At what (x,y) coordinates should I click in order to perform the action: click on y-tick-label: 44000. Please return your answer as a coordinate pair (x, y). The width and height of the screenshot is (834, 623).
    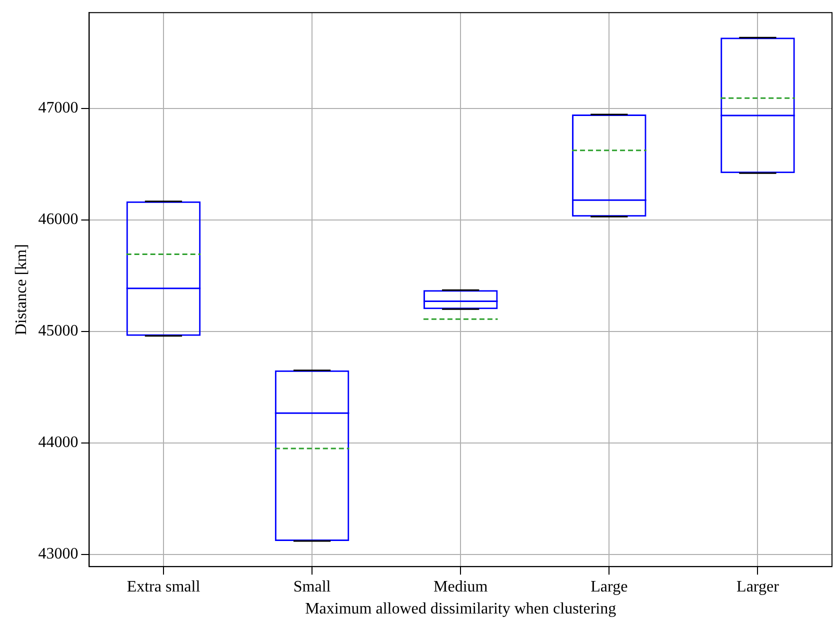
    Looking at the image, I should click on (58, 443).